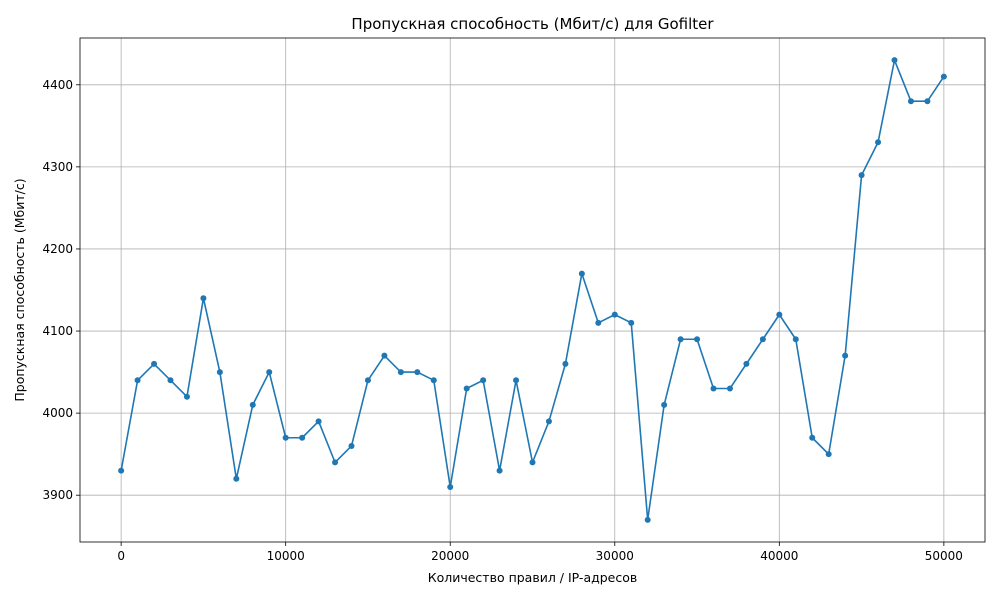 This screenshot has height=600, width=1000. Describe the element at coordinates (286, 556) in the screenshot. I see `x-tick-label: 10000` at that location.